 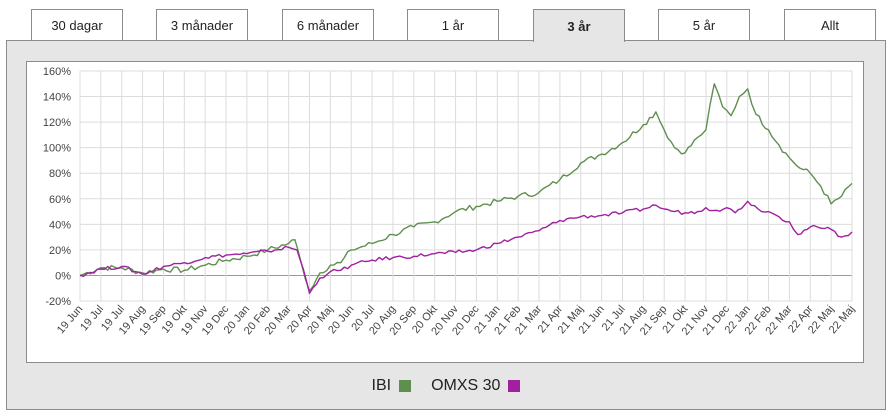 What do you see at coordinates (57, 72) in the screenshot?
I see `y-tick-label: 160%` at bounding box center [57, 72].